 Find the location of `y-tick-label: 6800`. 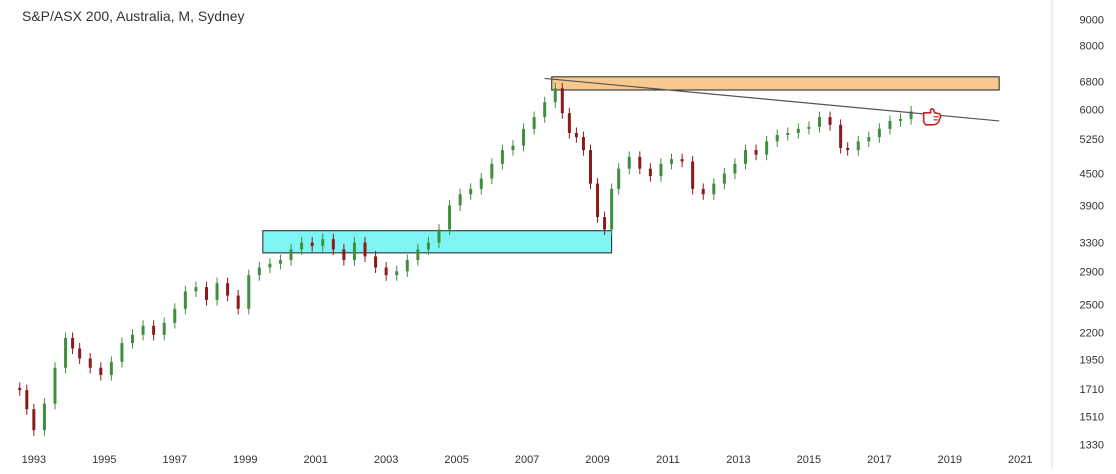

y-tick-label: 6800 is located at coordinates (1092, 83).